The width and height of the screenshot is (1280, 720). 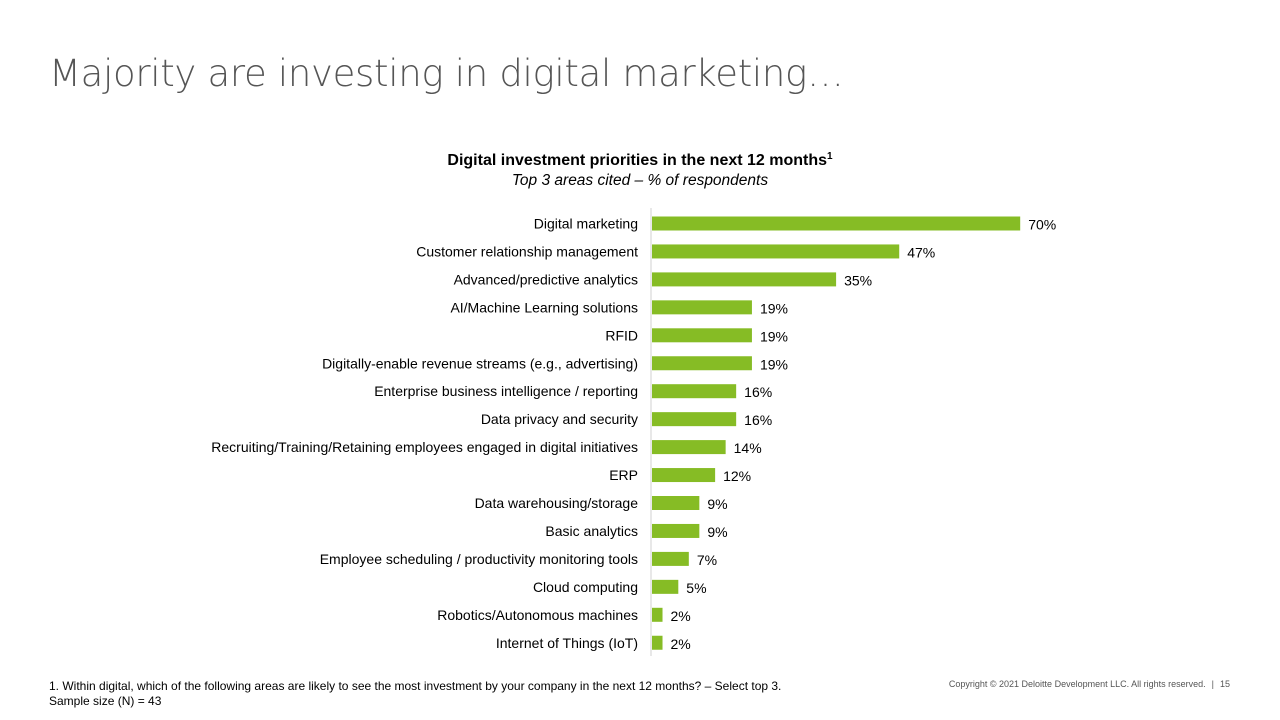 What do you see at coordinates (546, 279) in the screenshot?
I see `category-label: Advanced/predictive analytics` at bounding box center [546, 279].